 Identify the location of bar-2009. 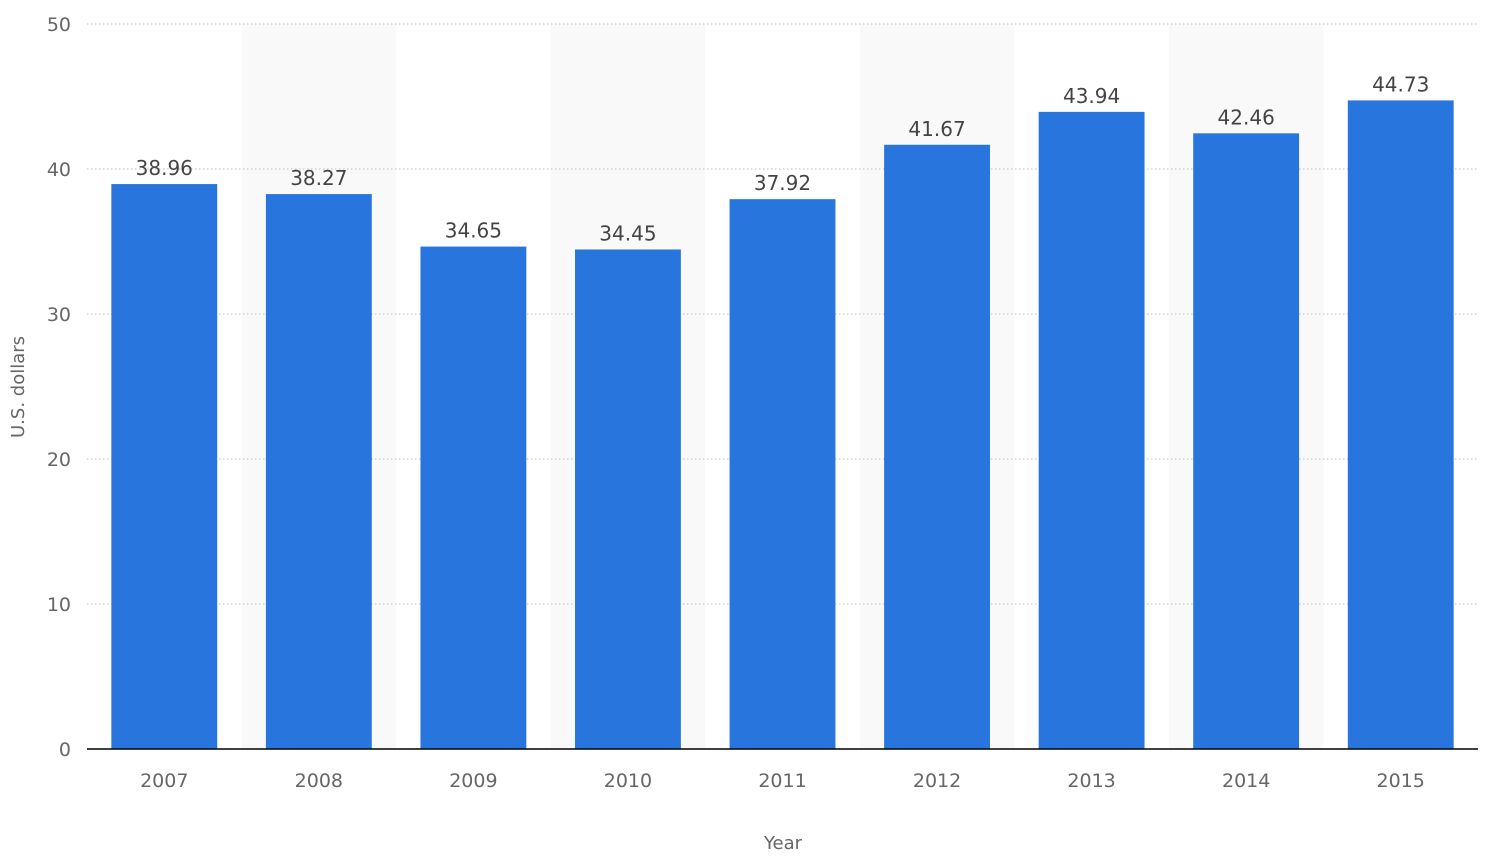
(473, 497).